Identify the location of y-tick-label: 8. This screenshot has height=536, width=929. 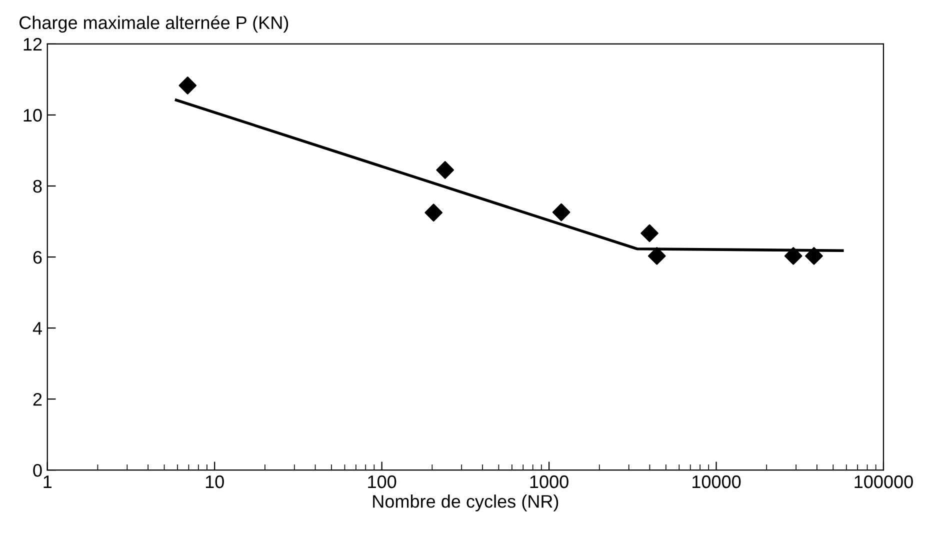
(37, 186).